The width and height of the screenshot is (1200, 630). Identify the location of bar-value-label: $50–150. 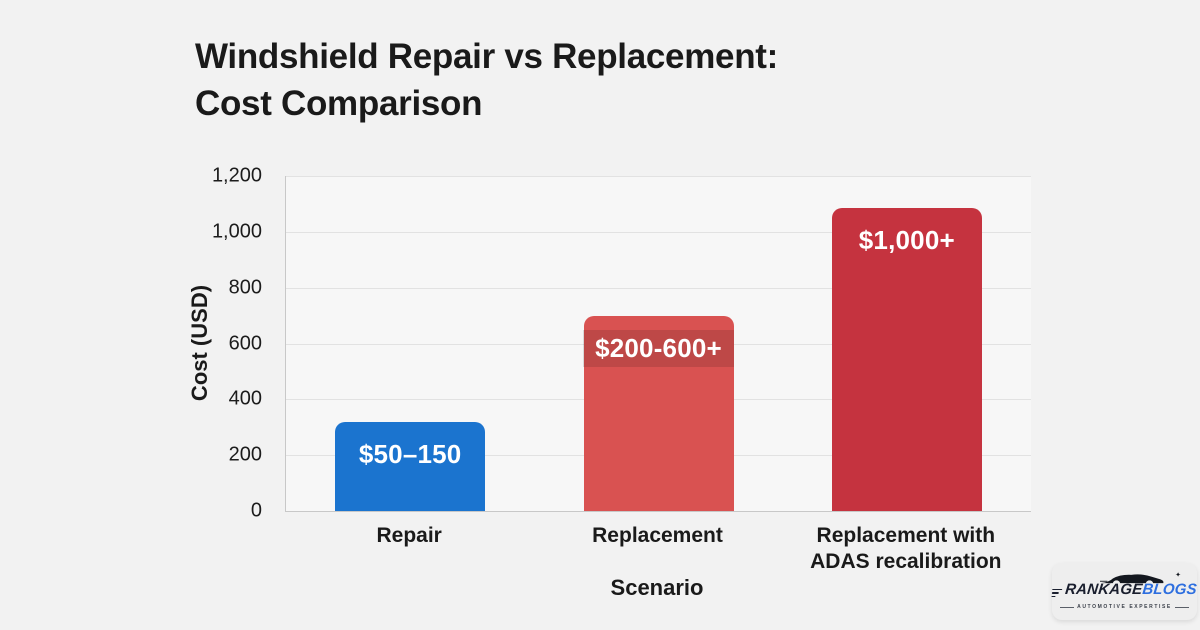
(410, 453).